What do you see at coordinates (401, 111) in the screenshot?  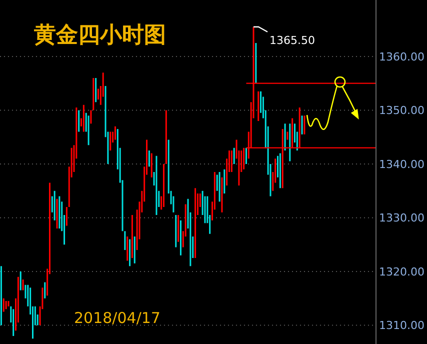 I see `y-tick-label: 1350.00` at bounding box center [401, 111].